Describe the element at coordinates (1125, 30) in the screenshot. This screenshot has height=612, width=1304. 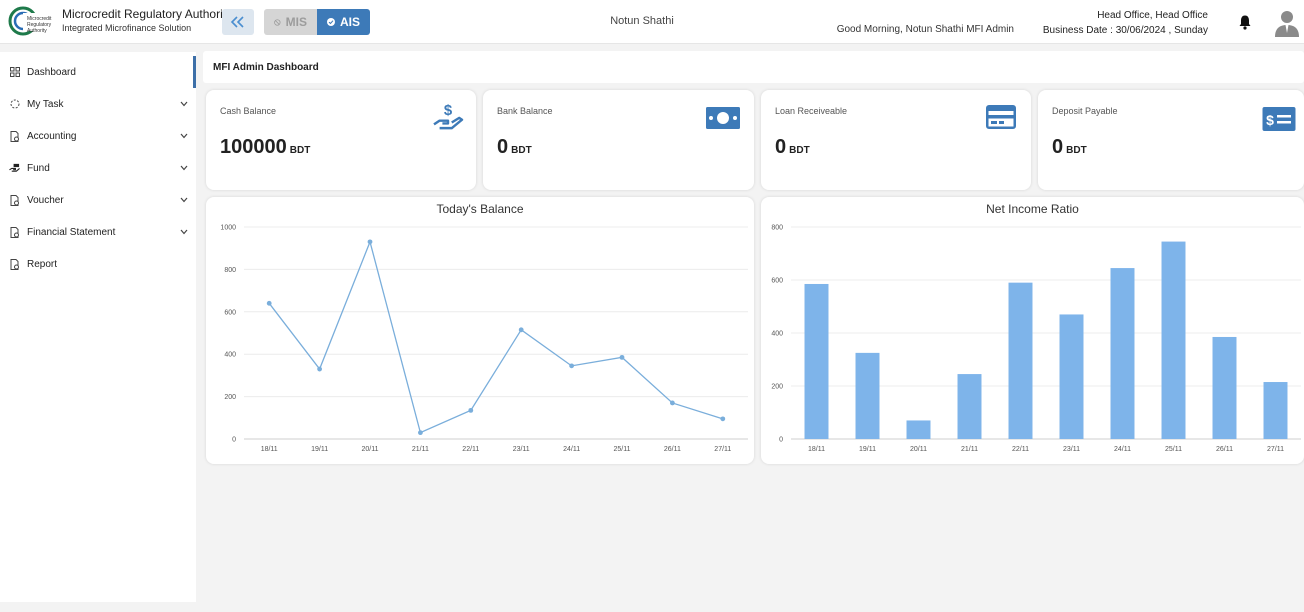
I see `business-date: Business Date : 30/06/2024 , Sunday` at that location.